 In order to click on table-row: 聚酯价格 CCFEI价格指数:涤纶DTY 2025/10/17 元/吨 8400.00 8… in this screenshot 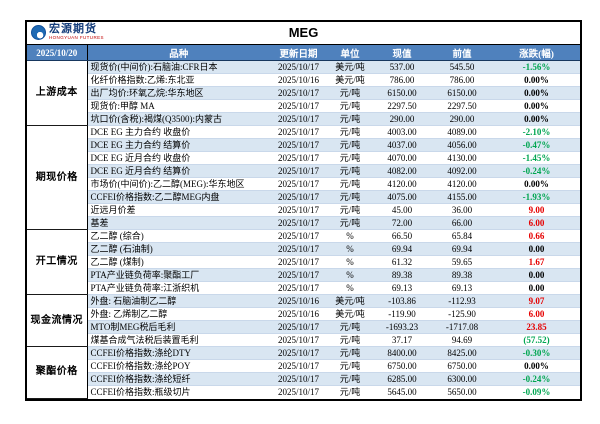, I will do `click(303, 372)`.